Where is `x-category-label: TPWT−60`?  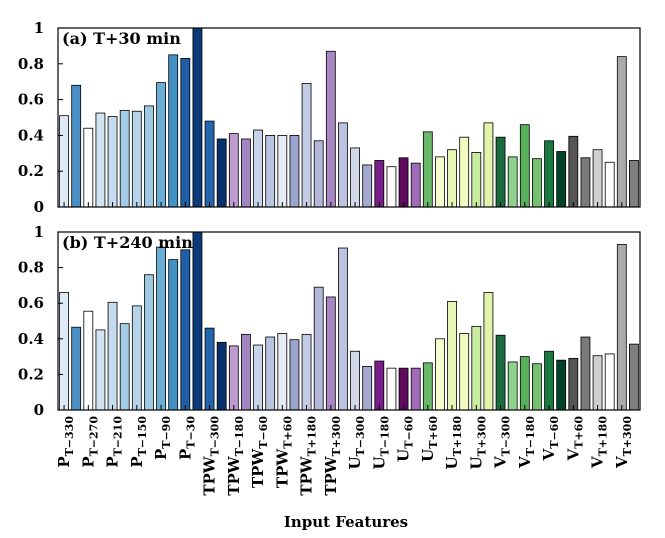 x-category-label: TPWT−60 is located at coordinates (259, 452).